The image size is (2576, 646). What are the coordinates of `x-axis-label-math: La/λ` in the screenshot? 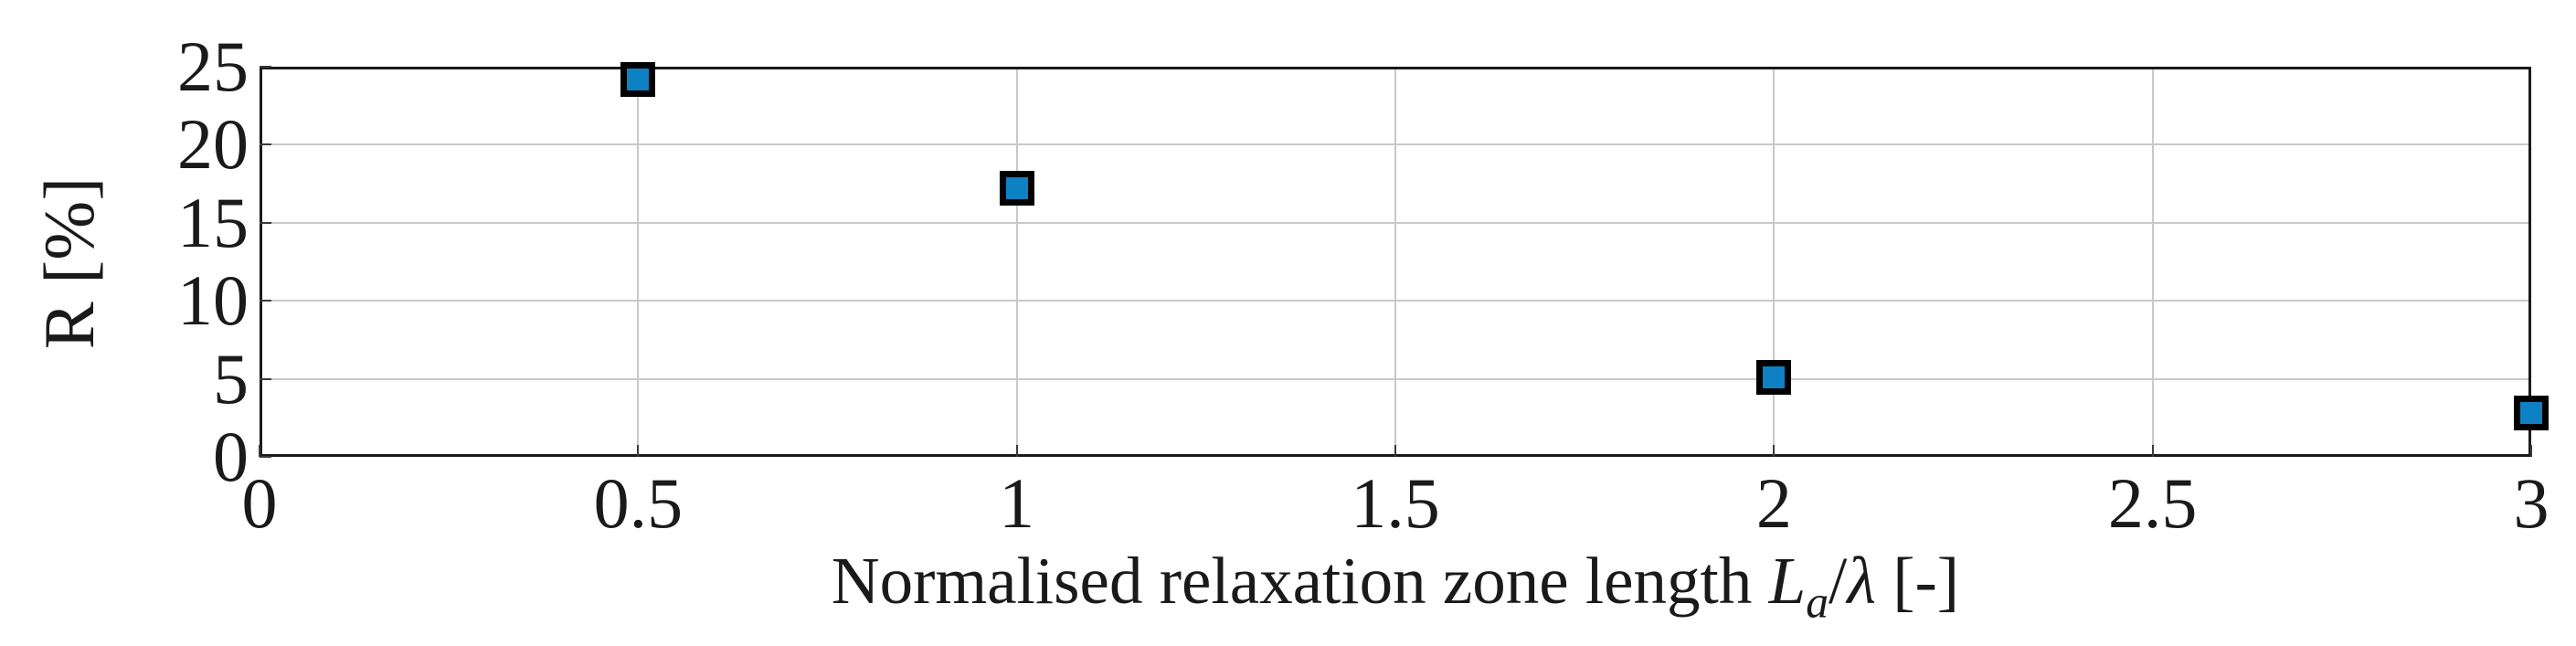 It's located at (1822, 584).